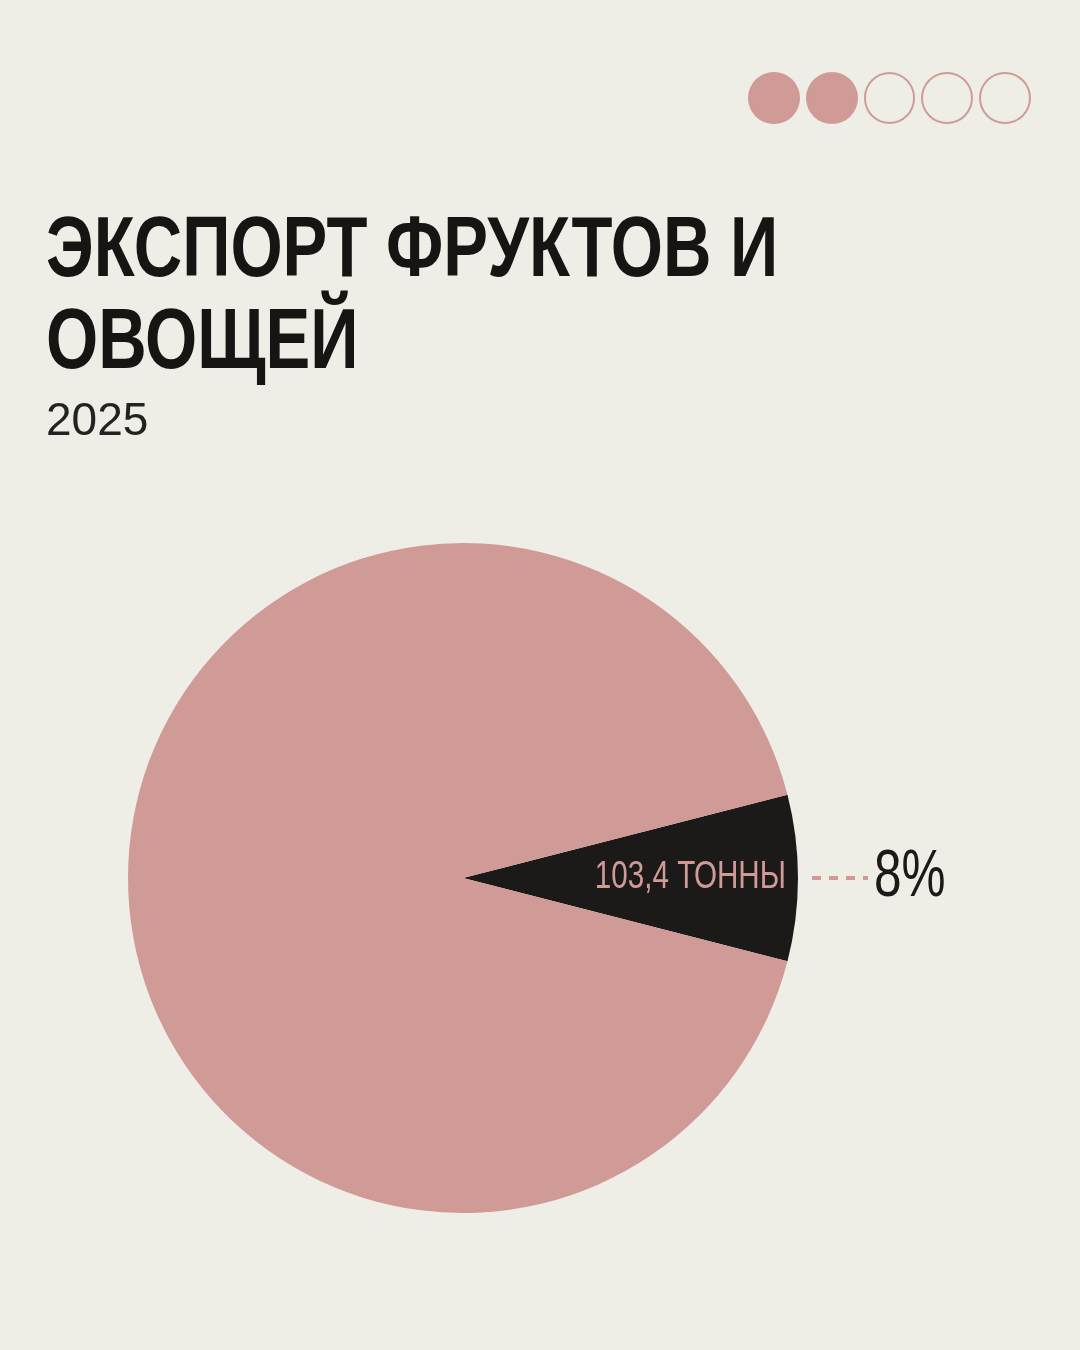  Describe the element at coordinates (413, 292) in the screenshot. I see `chart-title: ЭКСПОРТ ФРУКТОВ И ОВОЩЕЙ` at that location.